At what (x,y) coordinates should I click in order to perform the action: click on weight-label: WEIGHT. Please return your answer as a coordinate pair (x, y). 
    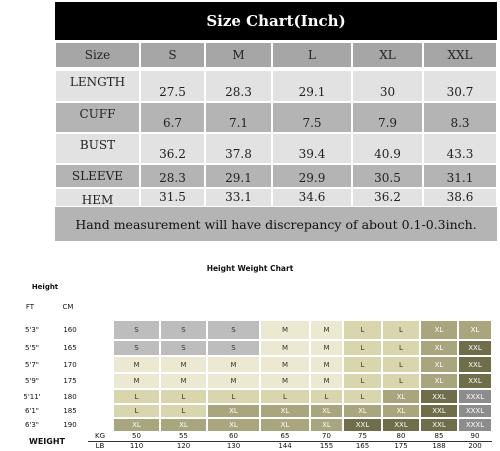
    Looking at the image, I should click on (47, 441).